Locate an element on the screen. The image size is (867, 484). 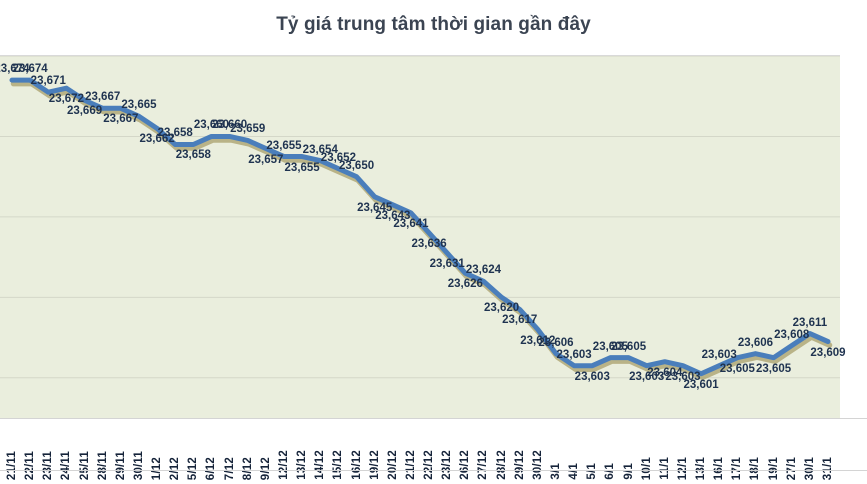
x-axis-tick-label: 30/12 is located at coordinates (537, 465).